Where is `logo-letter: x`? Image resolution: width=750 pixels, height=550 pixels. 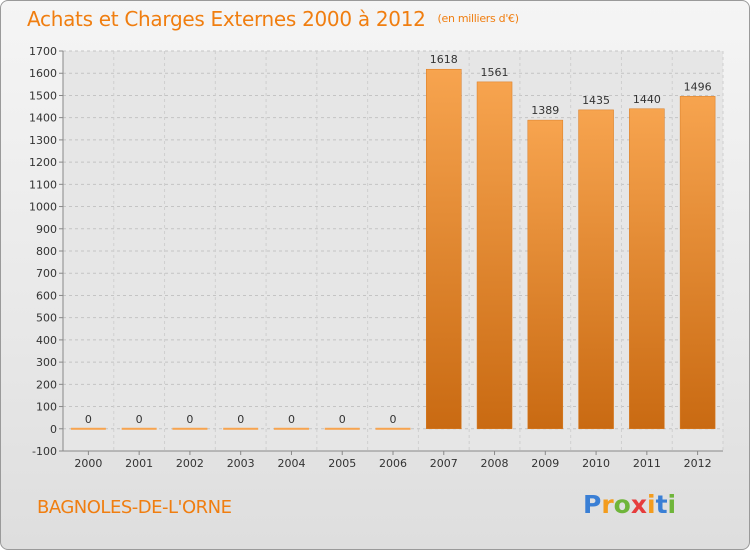 logo-letter: x is located at coordinates (638, 504).